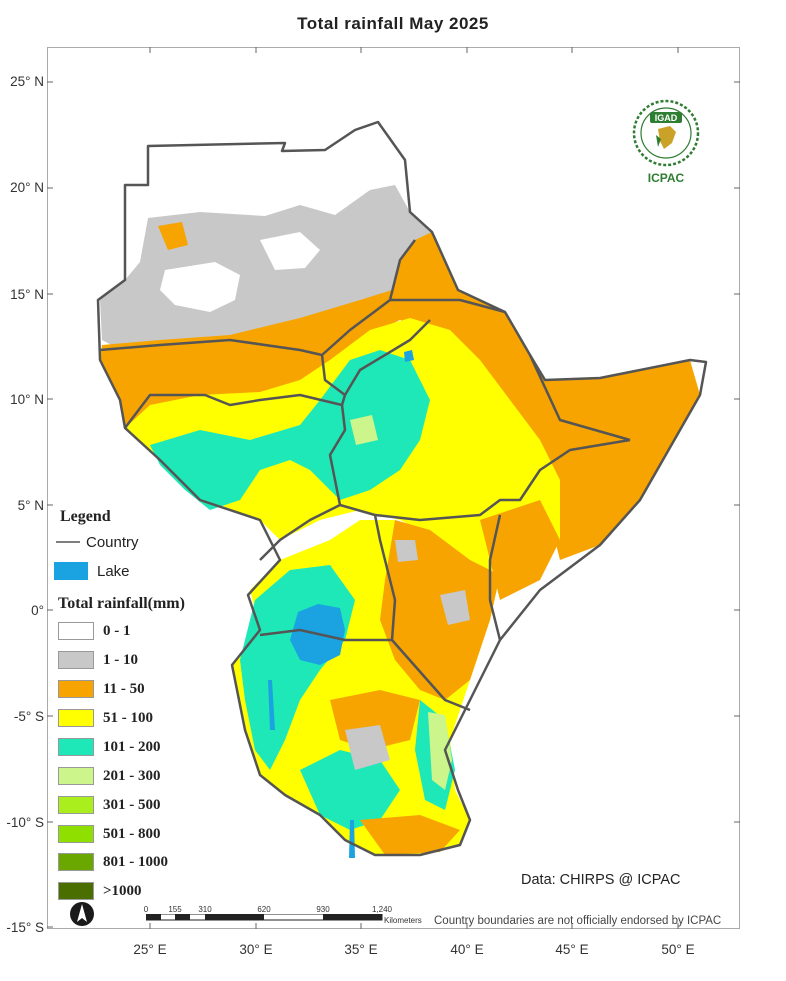 The height and width of the screenshot is (981, 786). What do you see at coordinates (128, 717) in the screenshot?
I see `legend-class-label: 51 - 100` at bounding box center [128, 717].